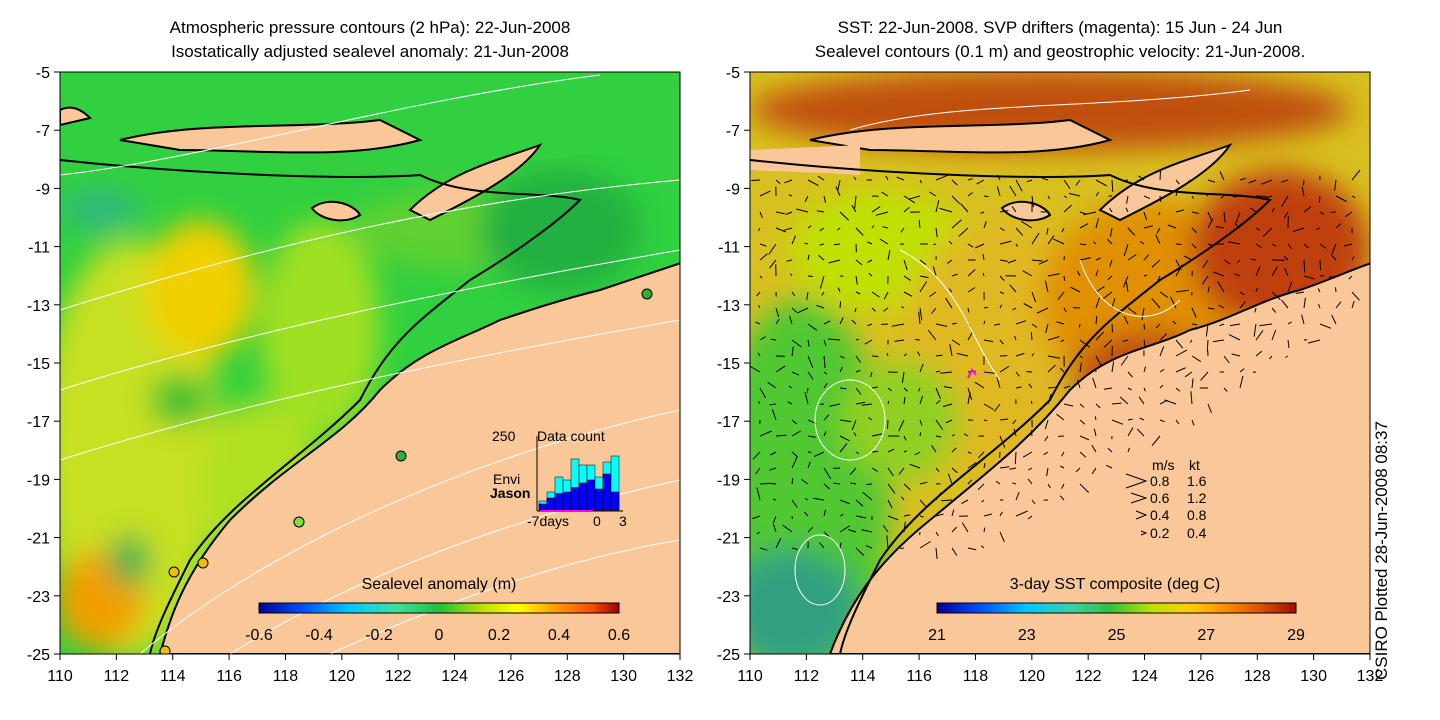 The image size is (1440, 720). Describe the element at coordinates (1194, 465) in the screenshot. I see `legend-header-kt: kt` at that location.